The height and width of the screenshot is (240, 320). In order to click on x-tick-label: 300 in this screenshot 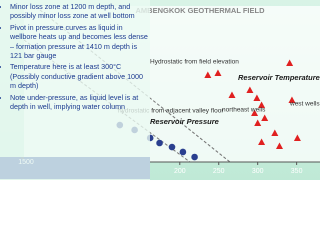, I will do `click(258, 171)`.